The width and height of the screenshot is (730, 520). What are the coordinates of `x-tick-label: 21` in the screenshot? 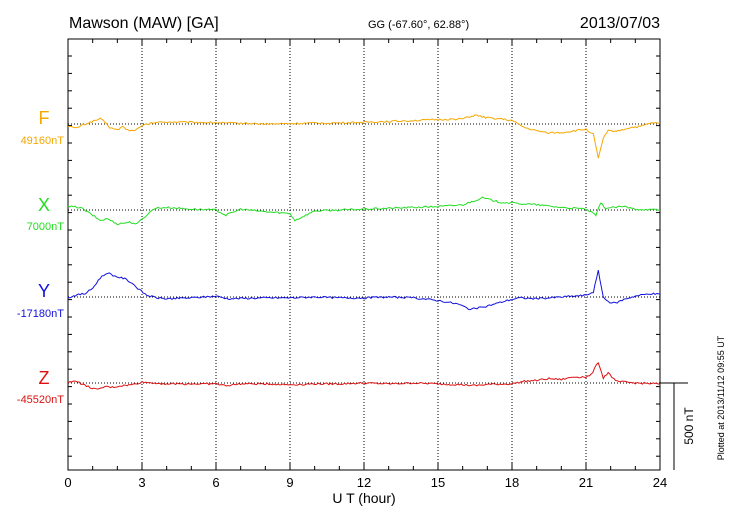 It's located at (586, 482).